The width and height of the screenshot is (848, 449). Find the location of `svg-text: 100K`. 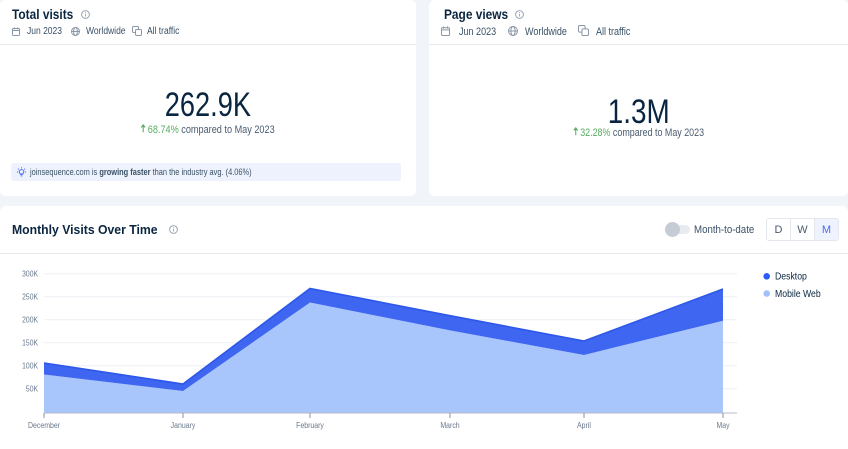

svg-text: 100K is located at coordinates (30, 366).